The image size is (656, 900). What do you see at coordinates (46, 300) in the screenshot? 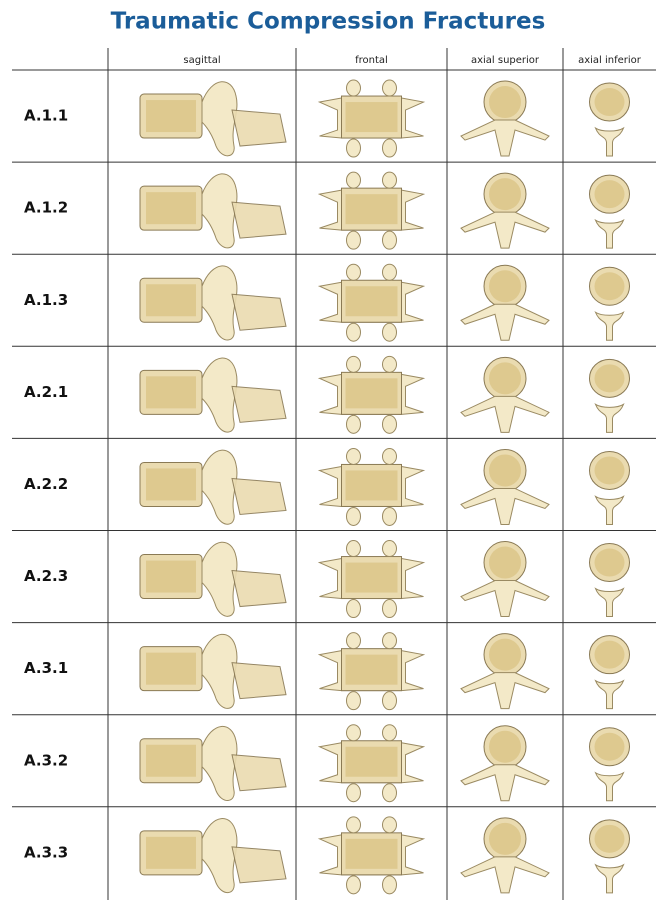
I see `row-label: A.1.3` at bounding box center [46, 300].